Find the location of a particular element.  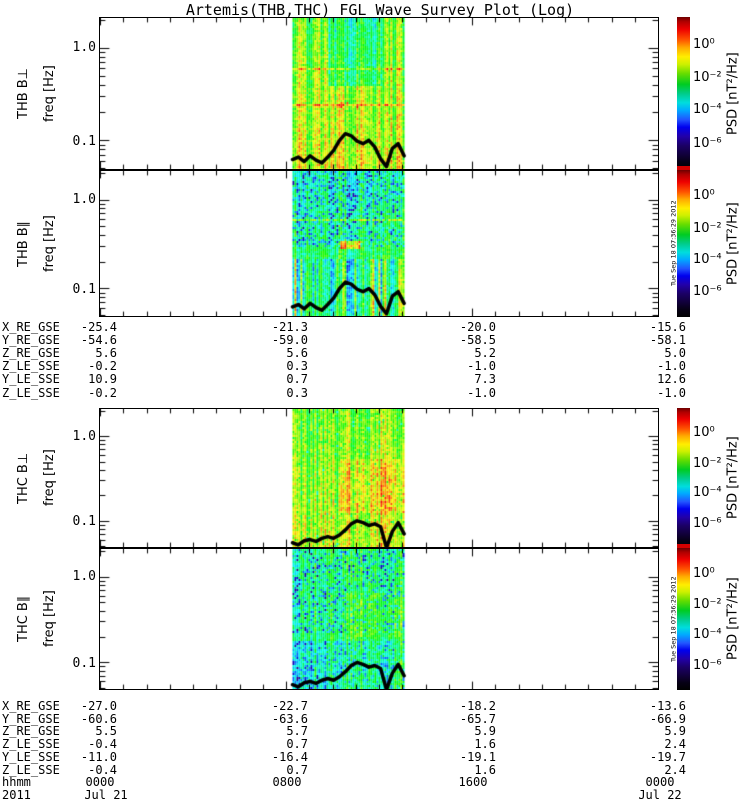

ephemeris-value: -54.6 is located at coordinates (98, 340).